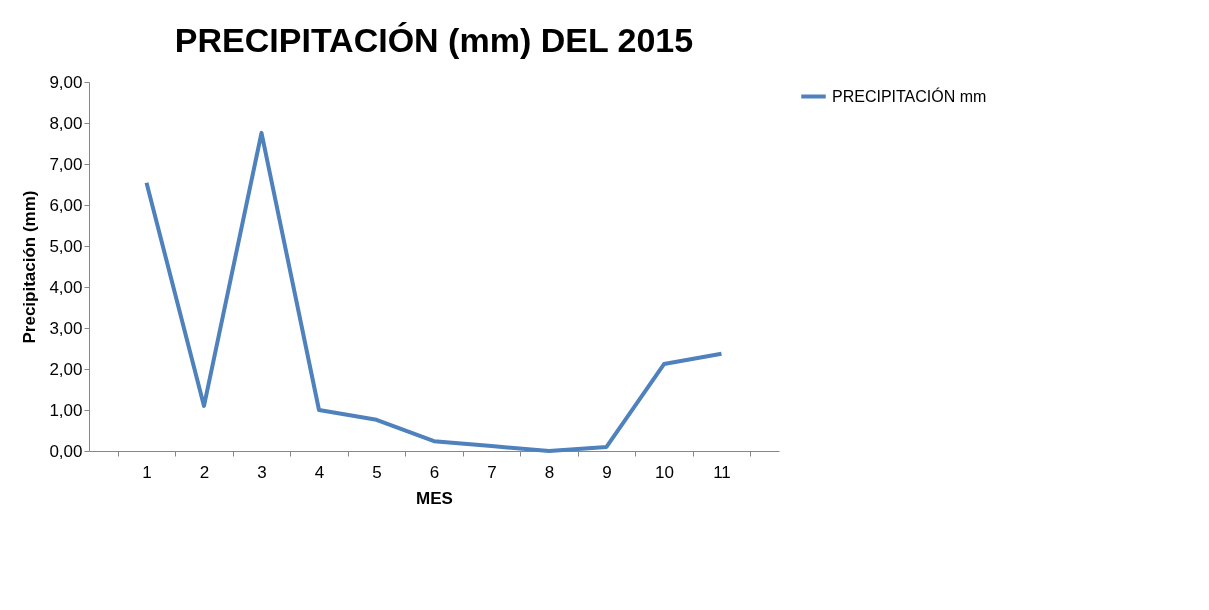 The image size is (1209, 610). What do you see at coordinates (66, 369) in the screenshot?
I see `y-tick-label: 2,00` at bounding box center [66, 369].